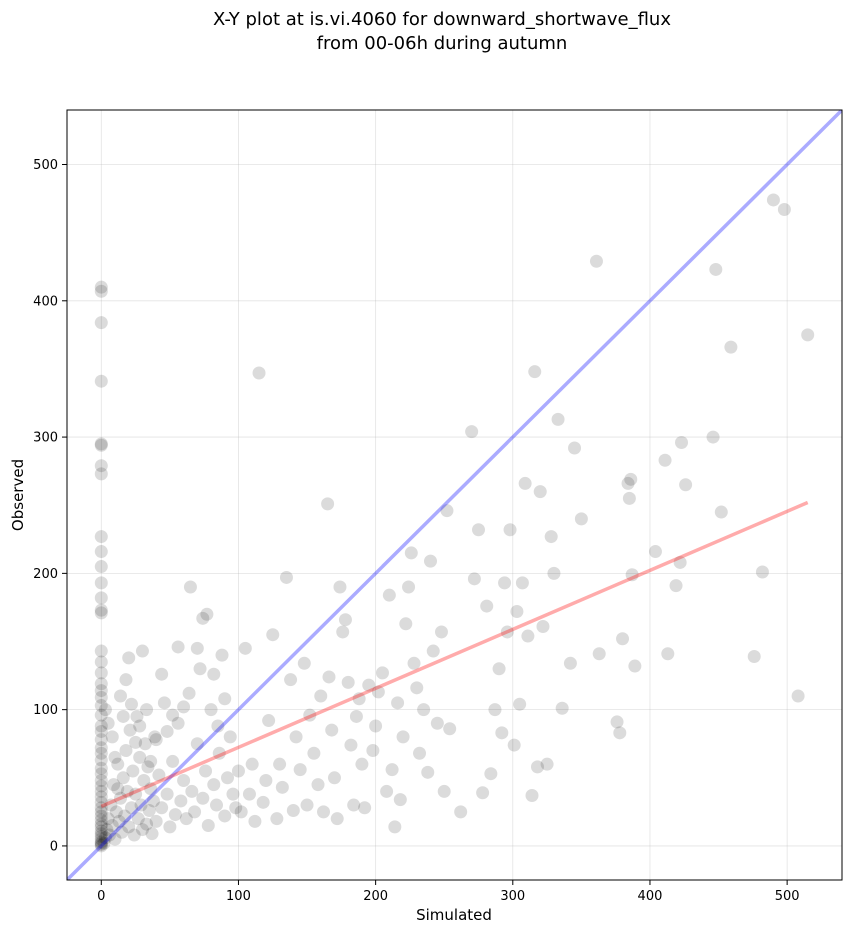 The height and width of the screenshot is (934, 851). Describe the element at coordinates (45, 301) in the screenshot. I see `y-tick-label: 400` at that location.